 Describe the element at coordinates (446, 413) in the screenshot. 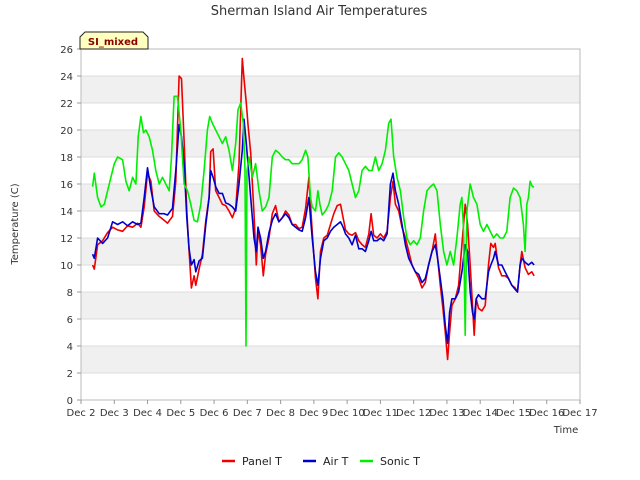

I see `x-tick-label: Dec 13` at that location.